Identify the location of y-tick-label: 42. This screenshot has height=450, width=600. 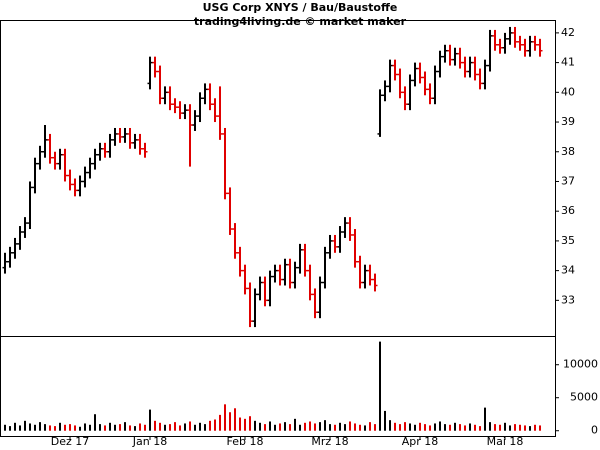
(568, 32).